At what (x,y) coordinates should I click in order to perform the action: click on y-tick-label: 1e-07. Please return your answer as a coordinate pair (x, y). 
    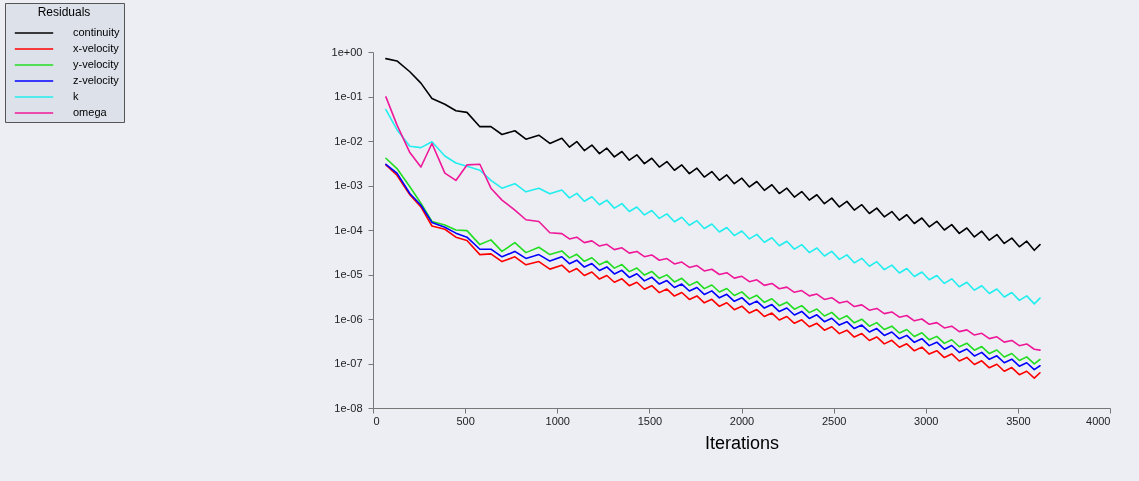
    Looking at the image, I should click on (348, 363).